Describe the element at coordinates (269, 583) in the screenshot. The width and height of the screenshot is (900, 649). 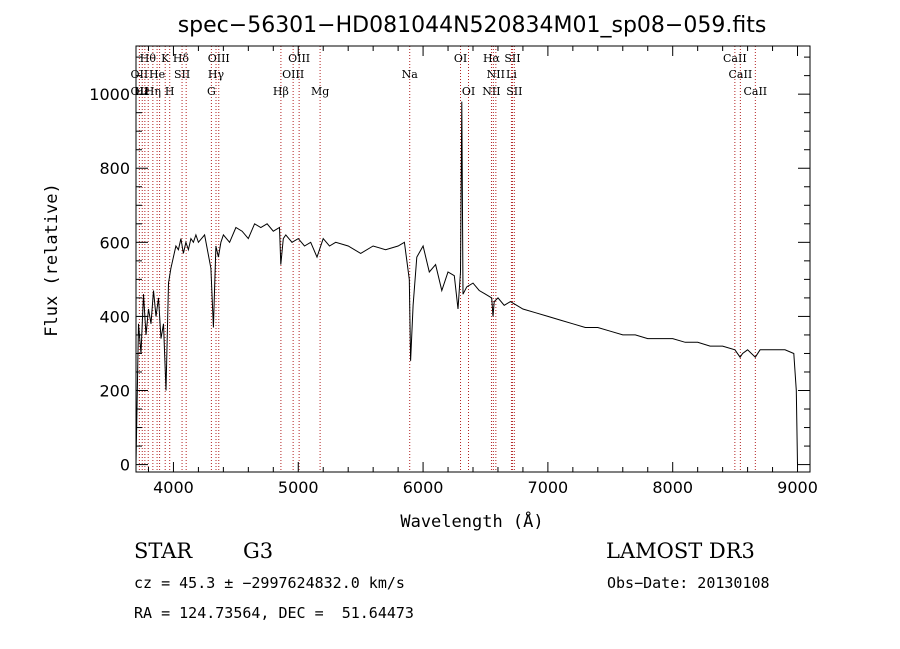
I see `redshift-text: cz = 45.3 ± −2997624832.0 km/s` at that location.